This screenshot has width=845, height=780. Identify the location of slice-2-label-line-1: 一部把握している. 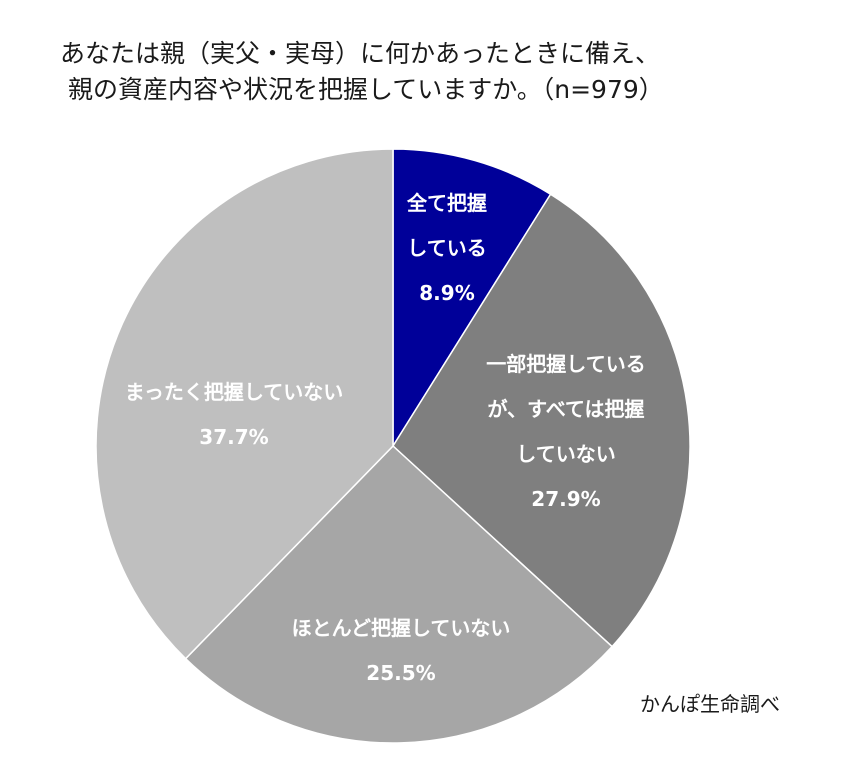
(565, 364).